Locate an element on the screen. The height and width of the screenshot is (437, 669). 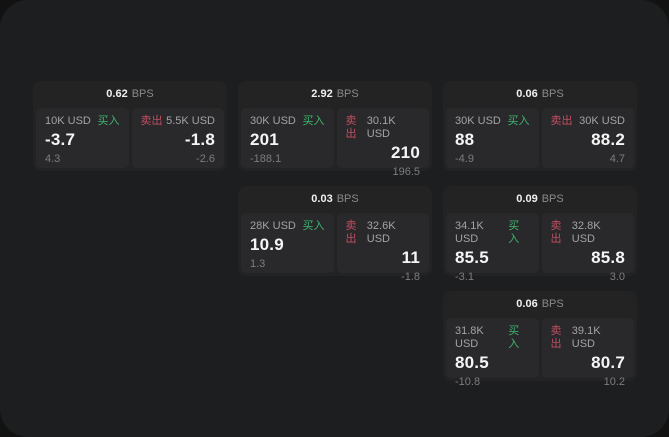
buy-tile-header: 31.8K USD 买入 is located at coordinates (492, 338).